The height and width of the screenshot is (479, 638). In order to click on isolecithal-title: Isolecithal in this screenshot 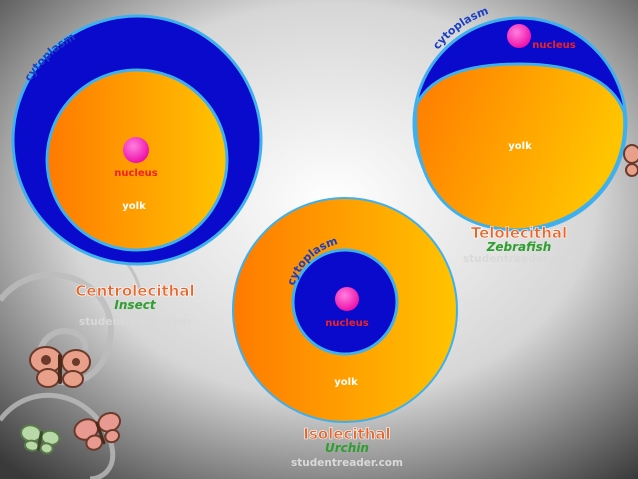, I will do `click(346, 434)`.